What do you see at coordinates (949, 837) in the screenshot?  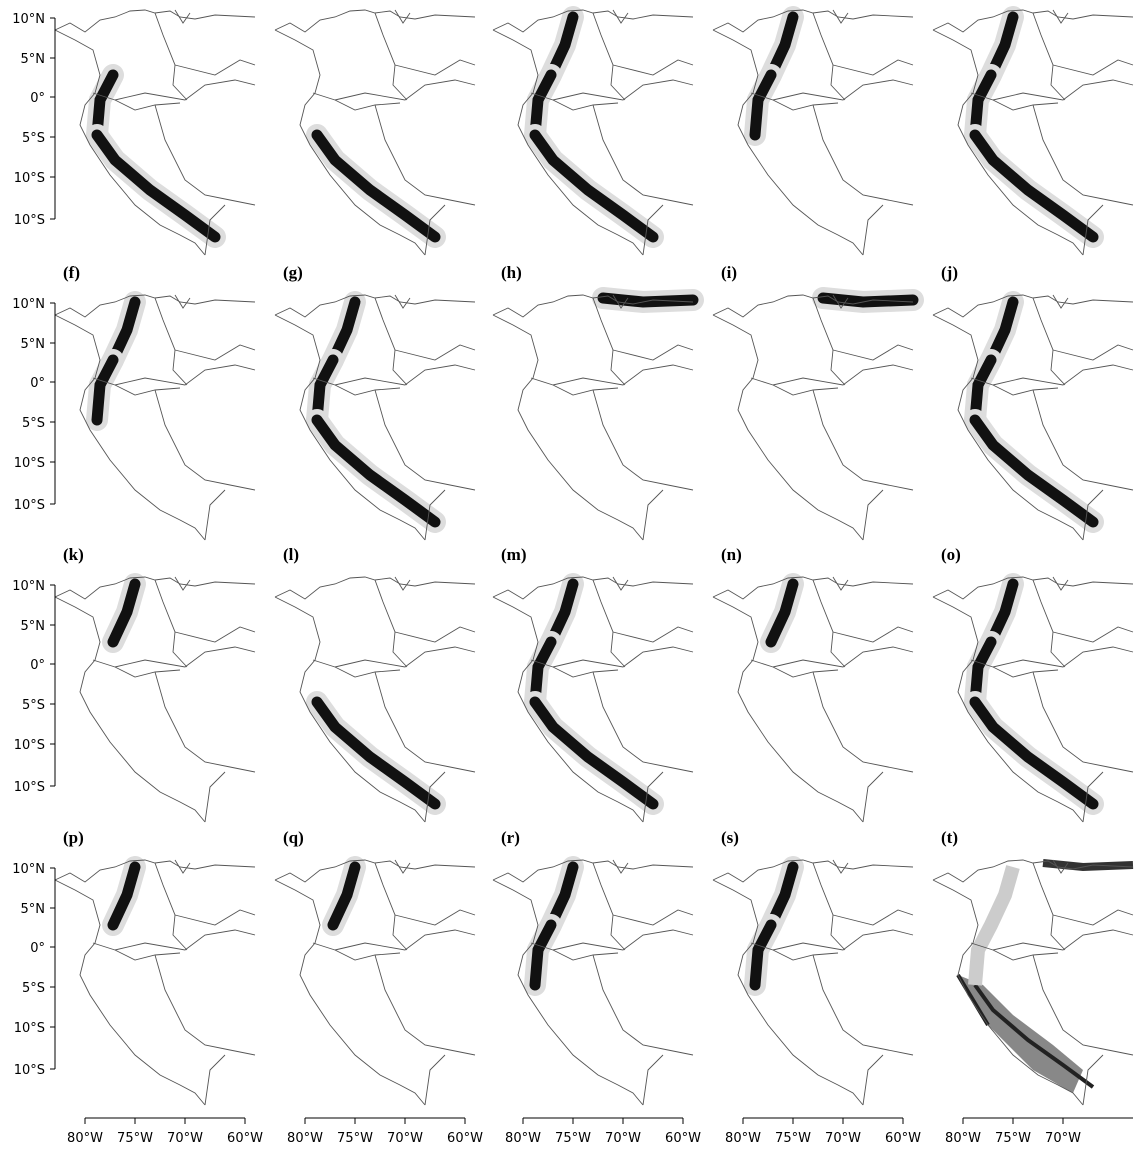 I see `panel-label: (t)` at bounding box center [949, 837].